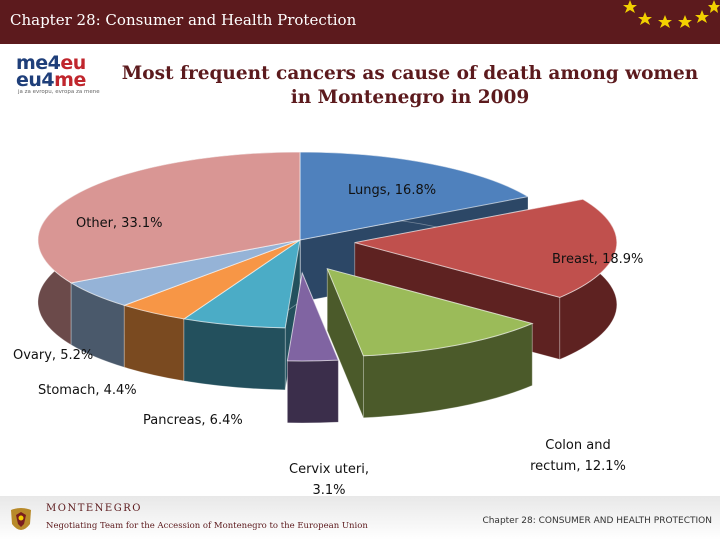 Image resolution: width=720 pixels, height=540 pixels. What do you see at coordinates (169, 217) in the screenshot?
I see `slice-other` at bounding box center [169, 217].